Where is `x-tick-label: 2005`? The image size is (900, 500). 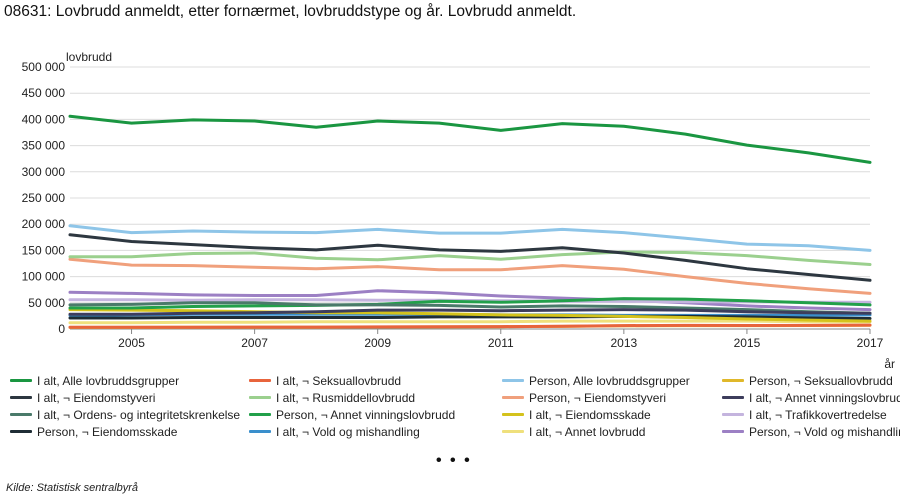
x-tick-label: 2005 is located at coordinates (131, 343).